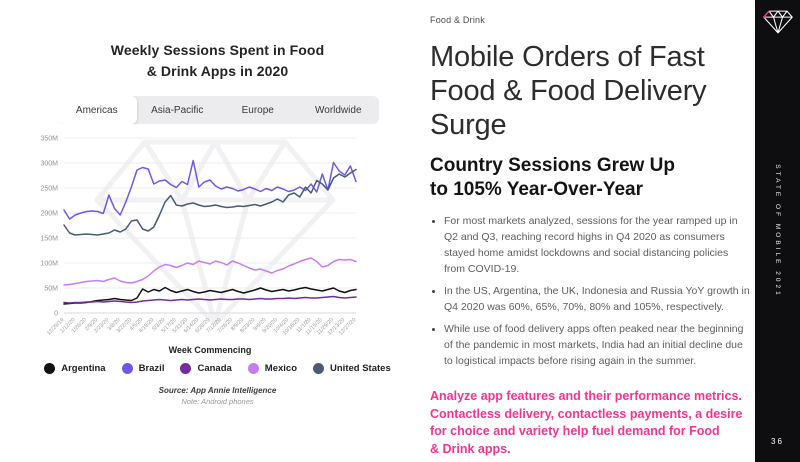 The image size is (800, 462). What do you see at coordinates (186, 368) in the screenshot?
I see `canada-dot-icon` at bounding box center [186, 368].